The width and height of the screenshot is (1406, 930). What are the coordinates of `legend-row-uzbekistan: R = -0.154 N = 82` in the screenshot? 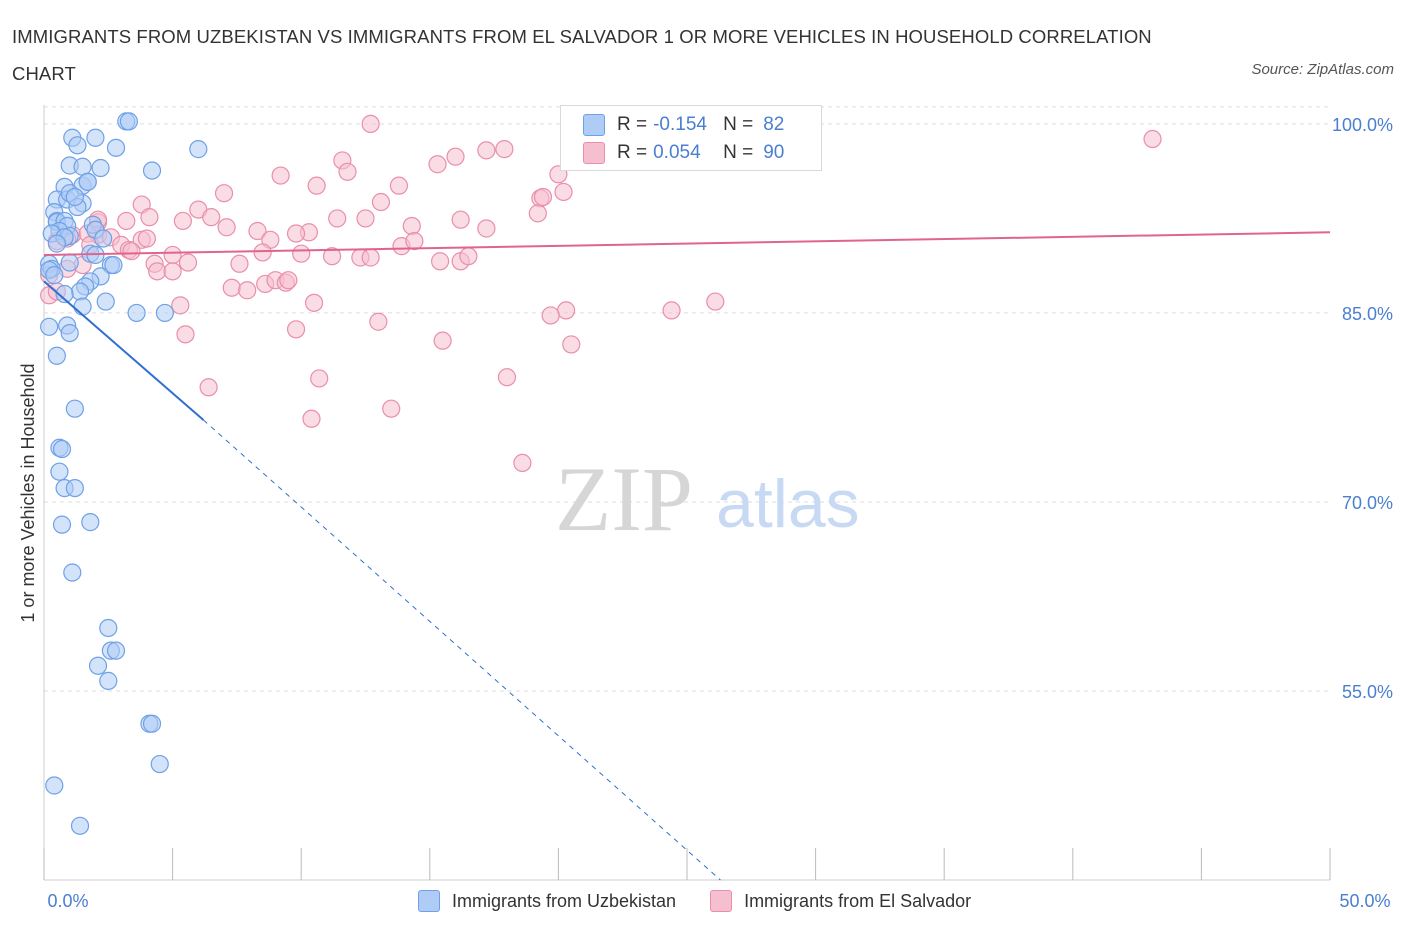 It's located at (683, 125).